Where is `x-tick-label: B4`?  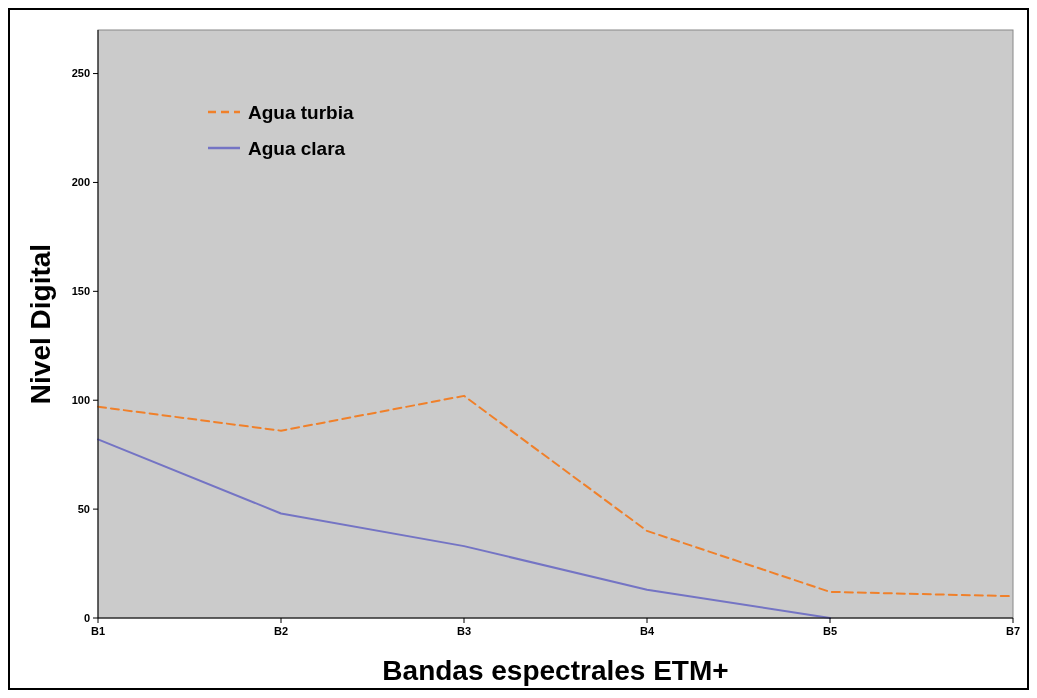 x-tick-label: B4 is located at coordinates (647, 631).